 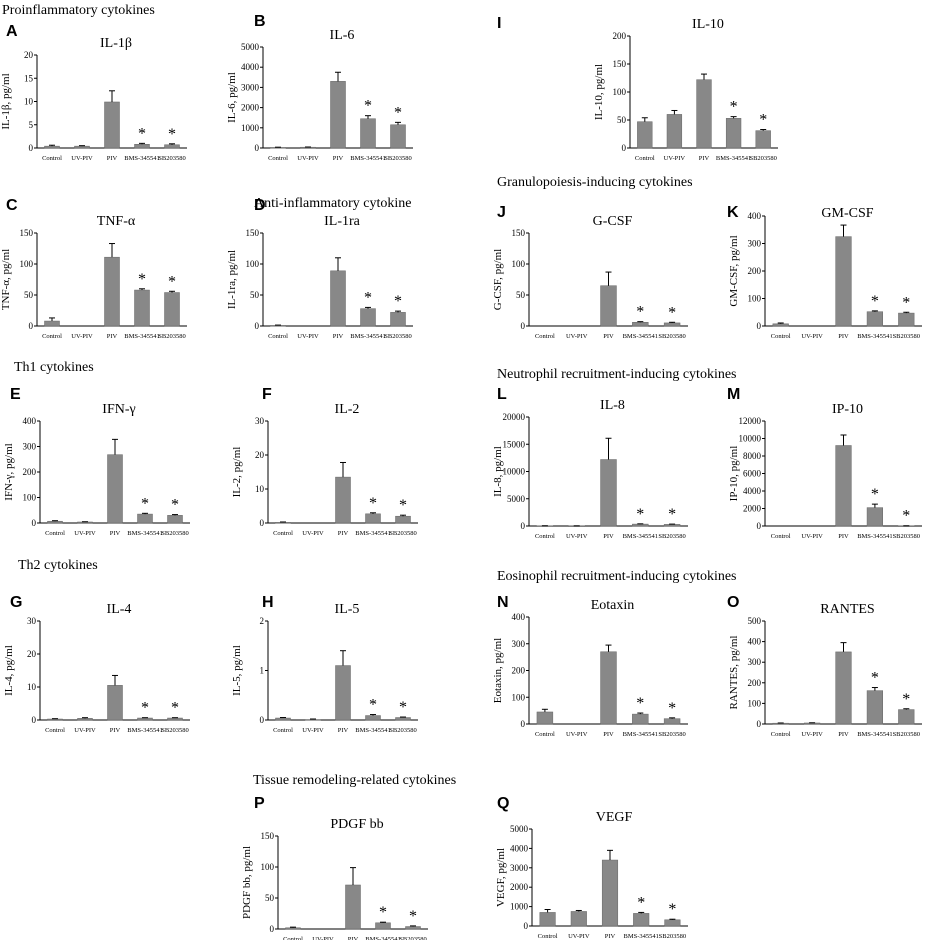 What do you see at coordinates (30, 472) in the screenshot?
I see `y-tick-label: 200` at bounding box center [30, 472].